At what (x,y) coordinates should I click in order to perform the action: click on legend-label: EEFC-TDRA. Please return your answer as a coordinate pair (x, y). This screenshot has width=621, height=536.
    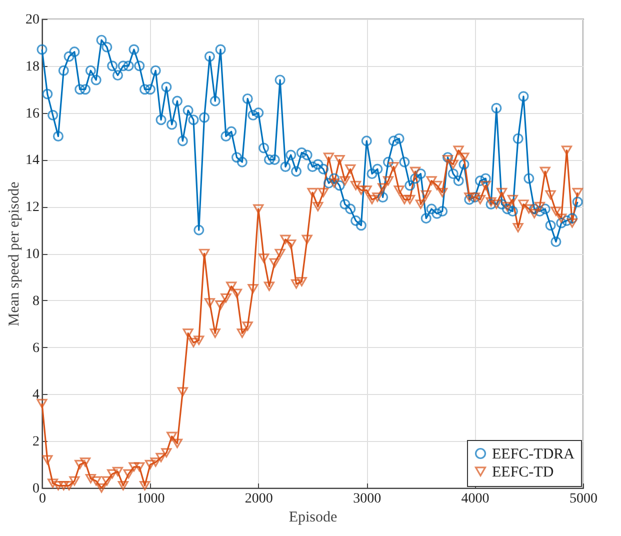
    Looking at the image, I should click on (533, 454).